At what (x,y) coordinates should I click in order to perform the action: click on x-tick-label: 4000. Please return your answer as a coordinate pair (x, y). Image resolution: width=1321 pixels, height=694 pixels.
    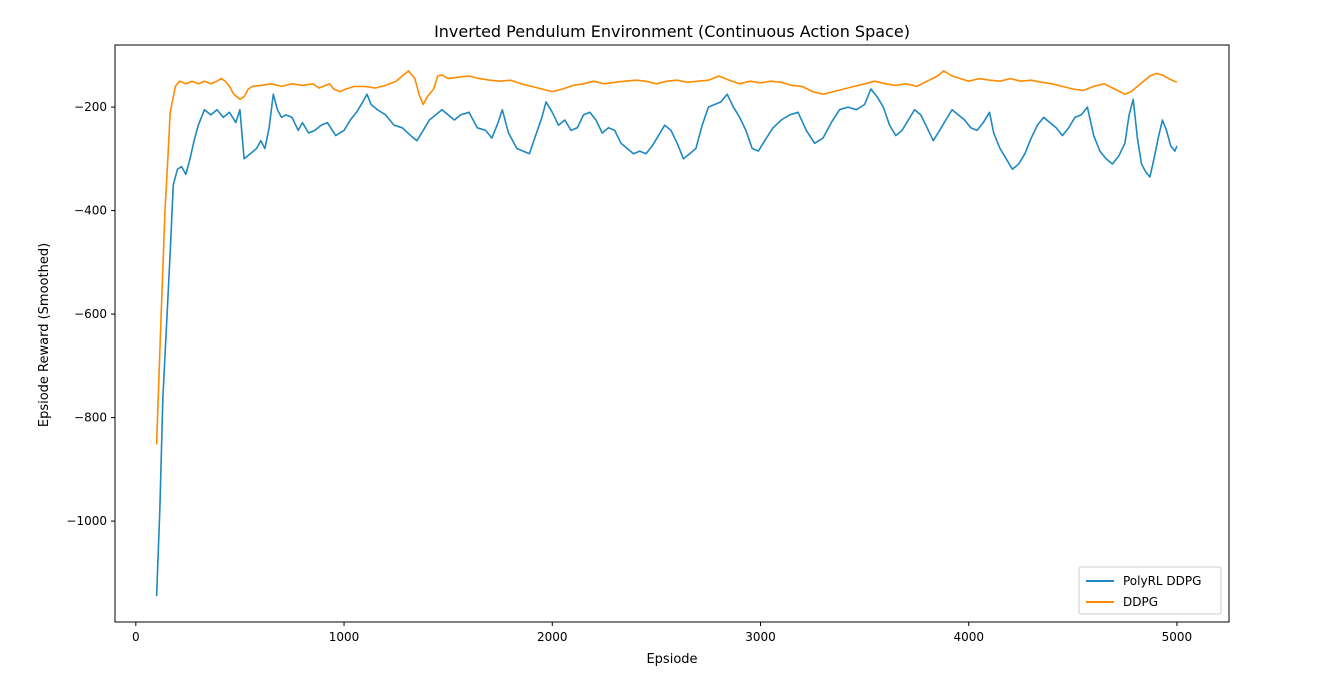
    Looking at the image, I should click on (968, 637).